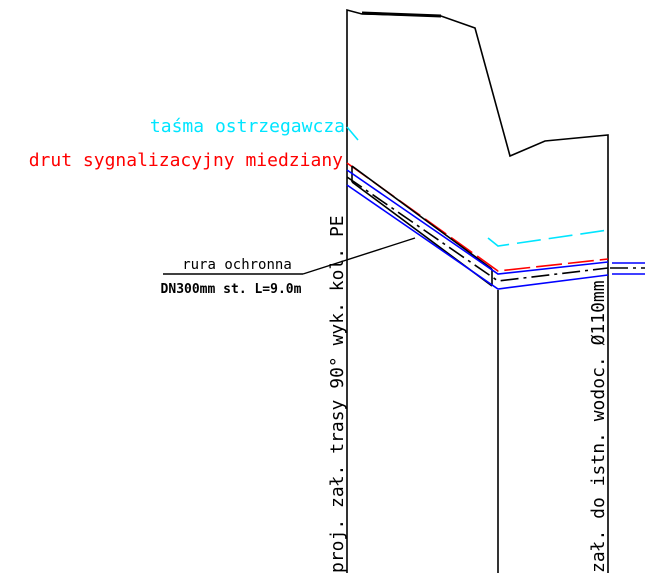 The image size is (651, 573). Describe the element at coordinates (186, 160) in the screenshot. I see `signal-wire-label: drut sygnalizacyjny miedziany` at that location.